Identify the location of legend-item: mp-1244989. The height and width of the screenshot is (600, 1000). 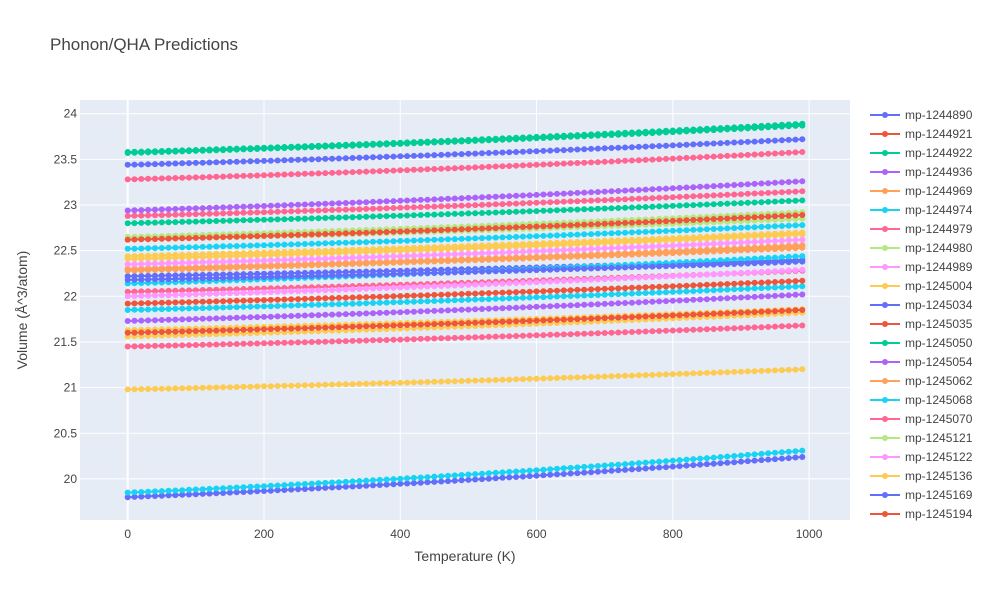
(921, 267).